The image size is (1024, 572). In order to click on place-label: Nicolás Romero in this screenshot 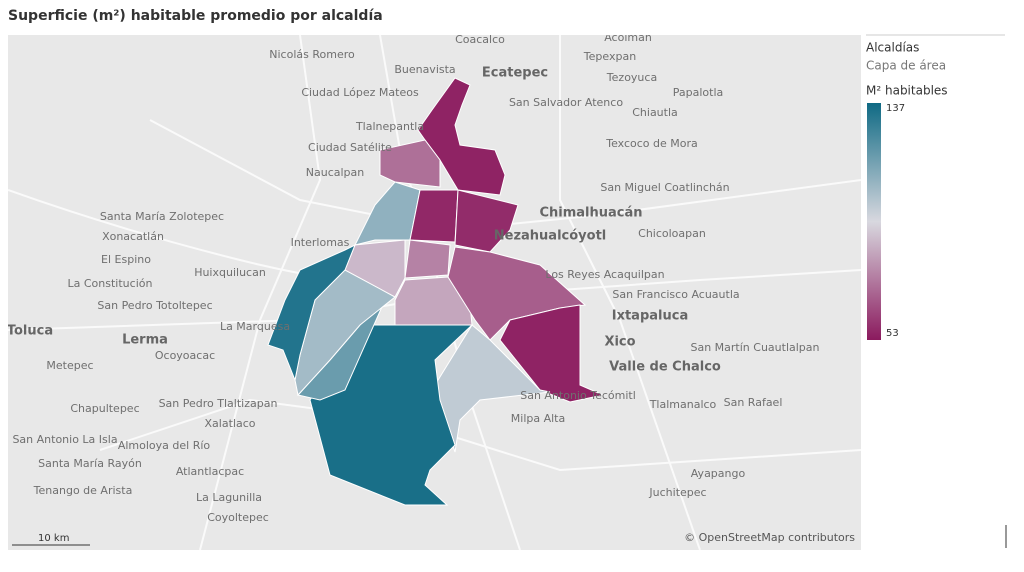, I will do `click(312, 54)`.